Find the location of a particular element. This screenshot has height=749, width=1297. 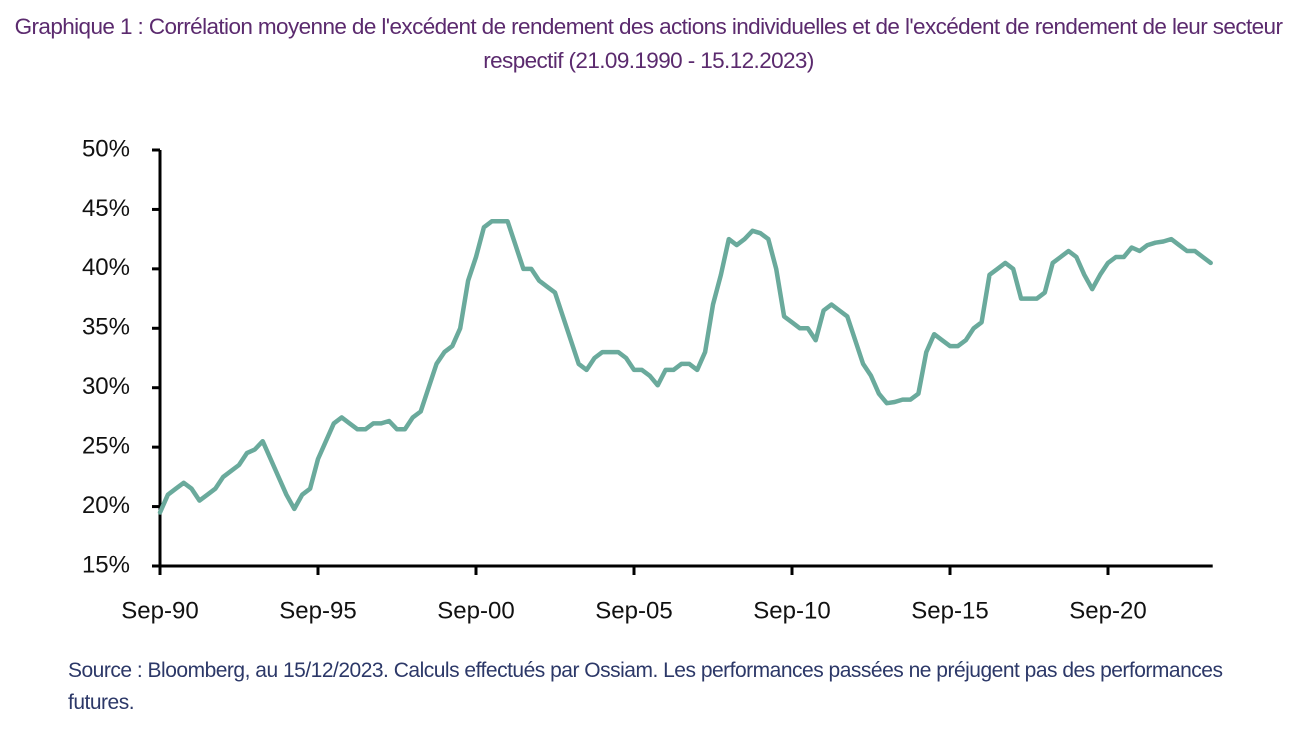

x-tick-label: Sep-20 is located at coordinates (1107, 610).